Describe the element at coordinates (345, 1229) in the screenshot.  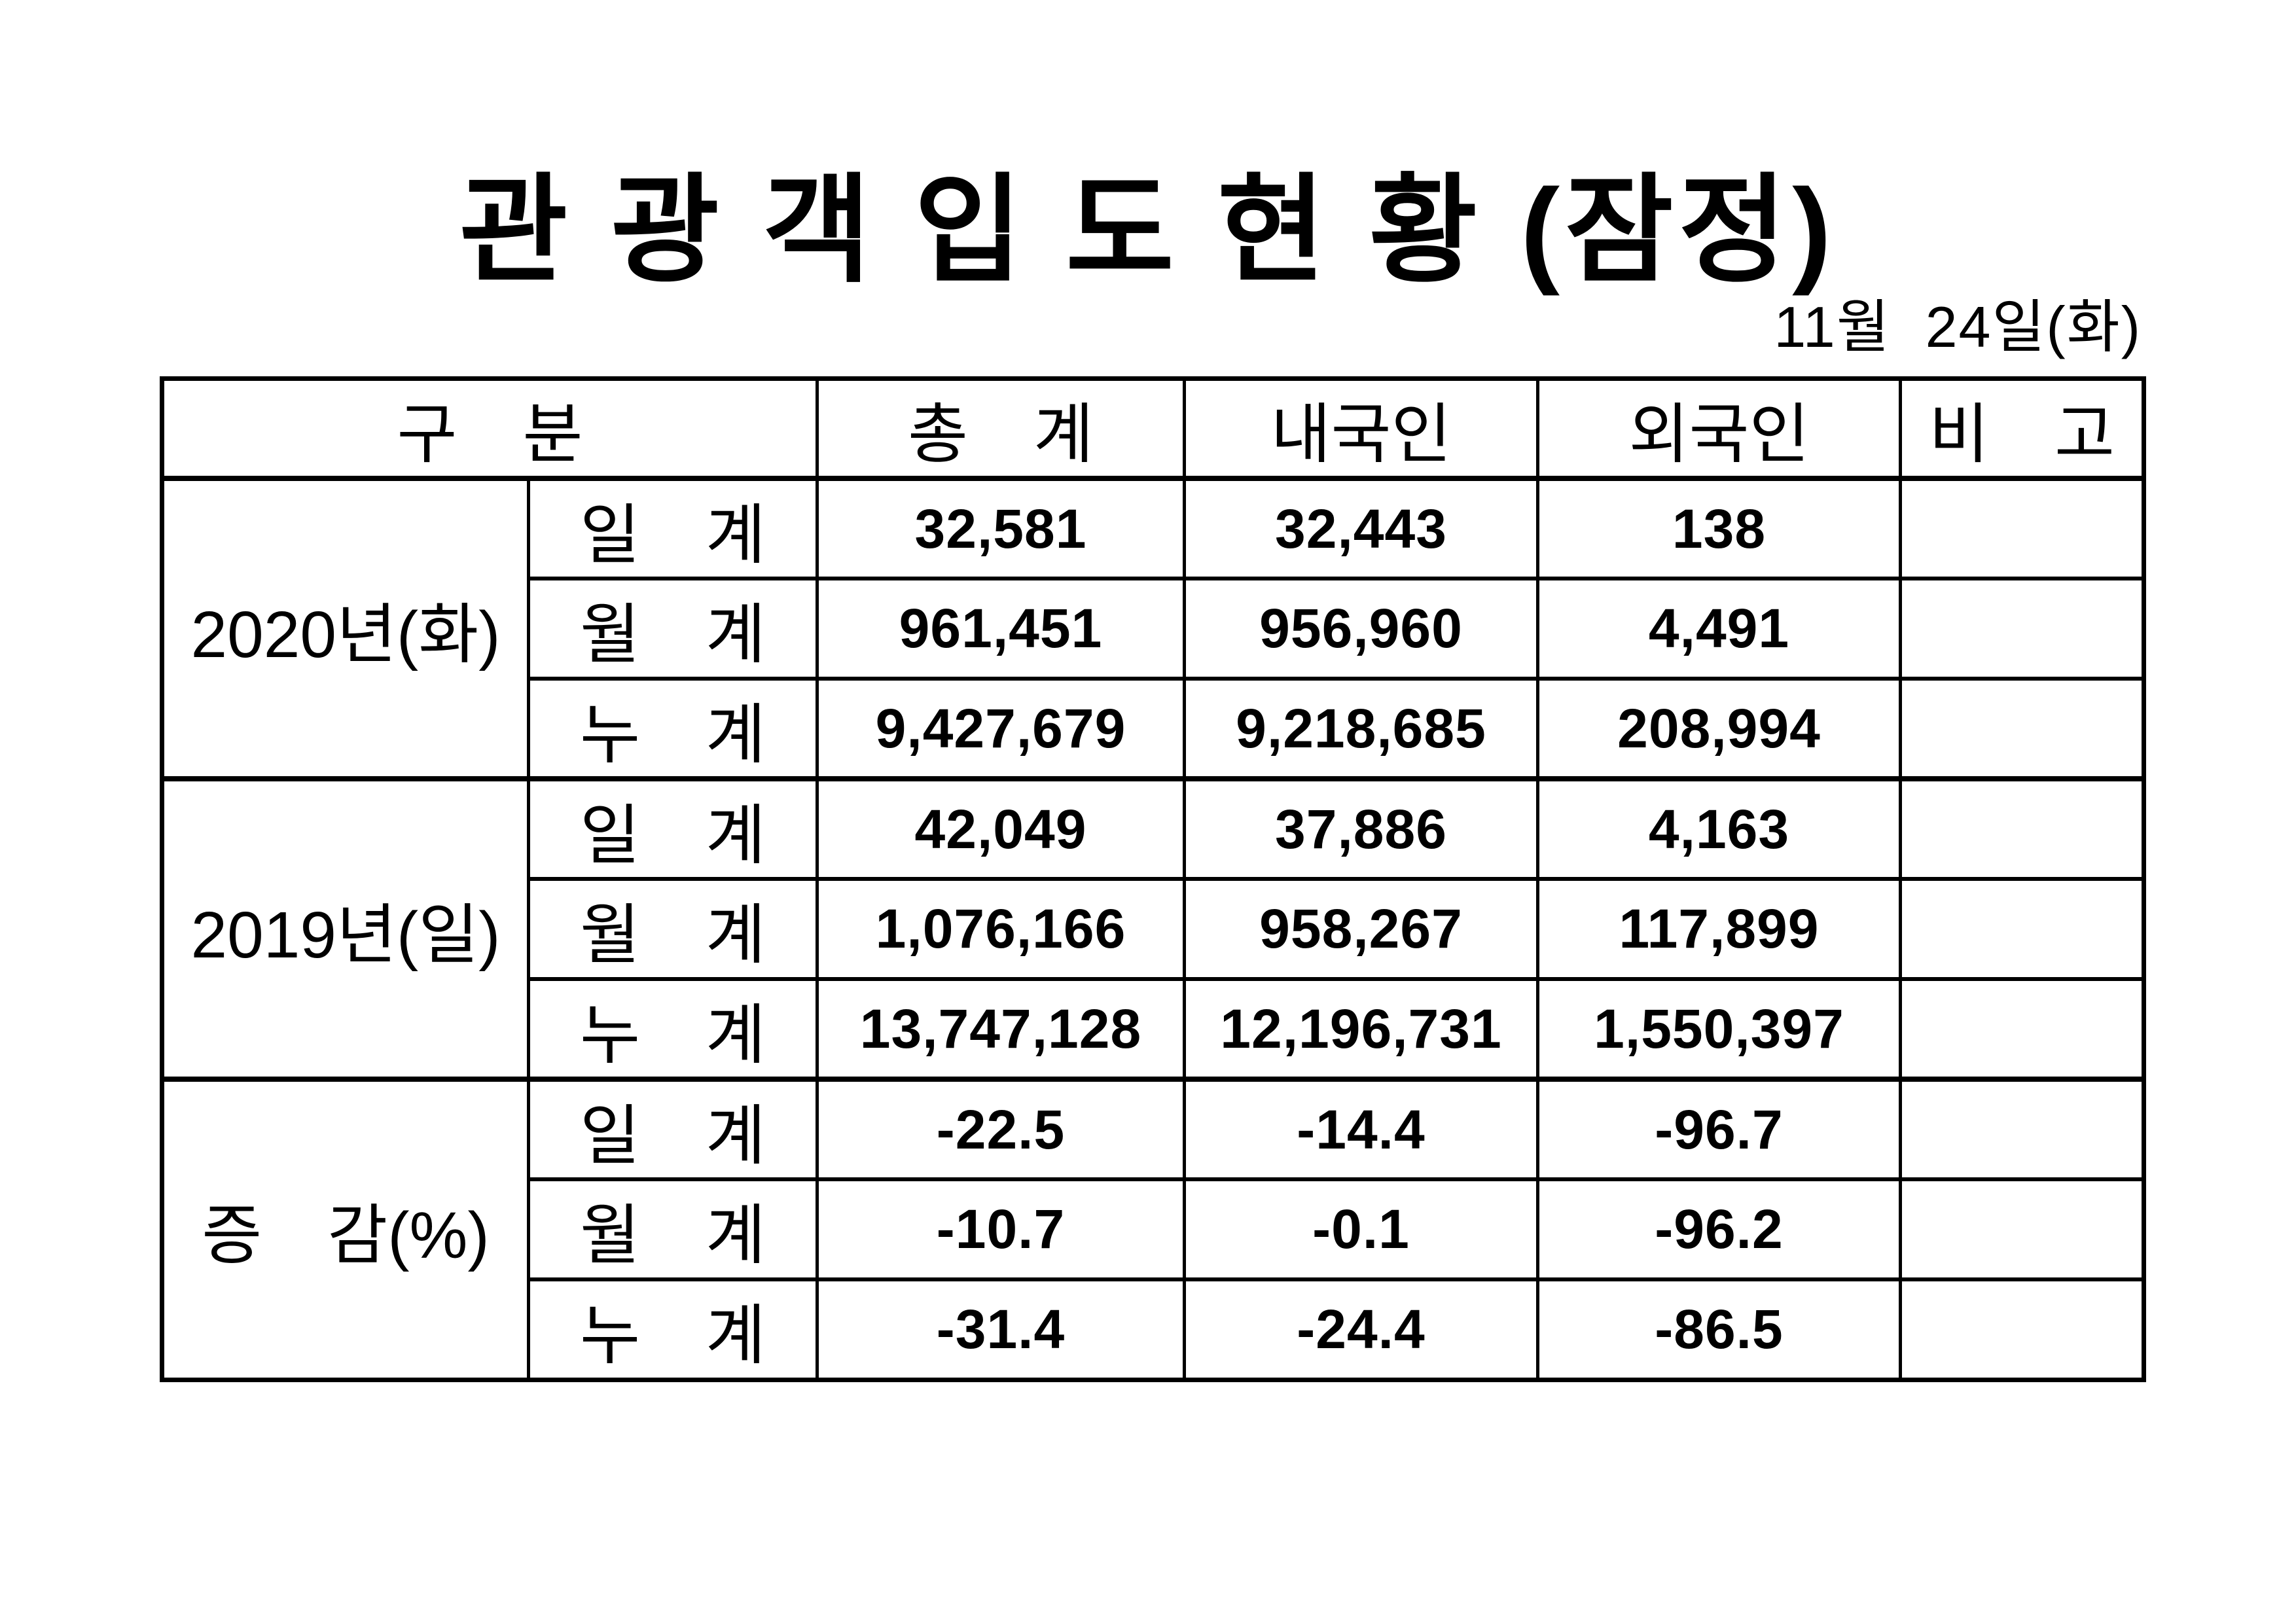
I see `group-label-change-pct: 증 감(%)` at that location.